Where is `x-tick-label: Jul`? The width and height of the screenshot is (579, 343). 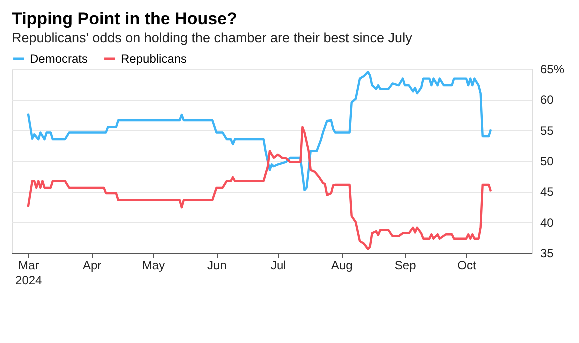
x-tick-label: Jul is located at coordinates (278, 265).